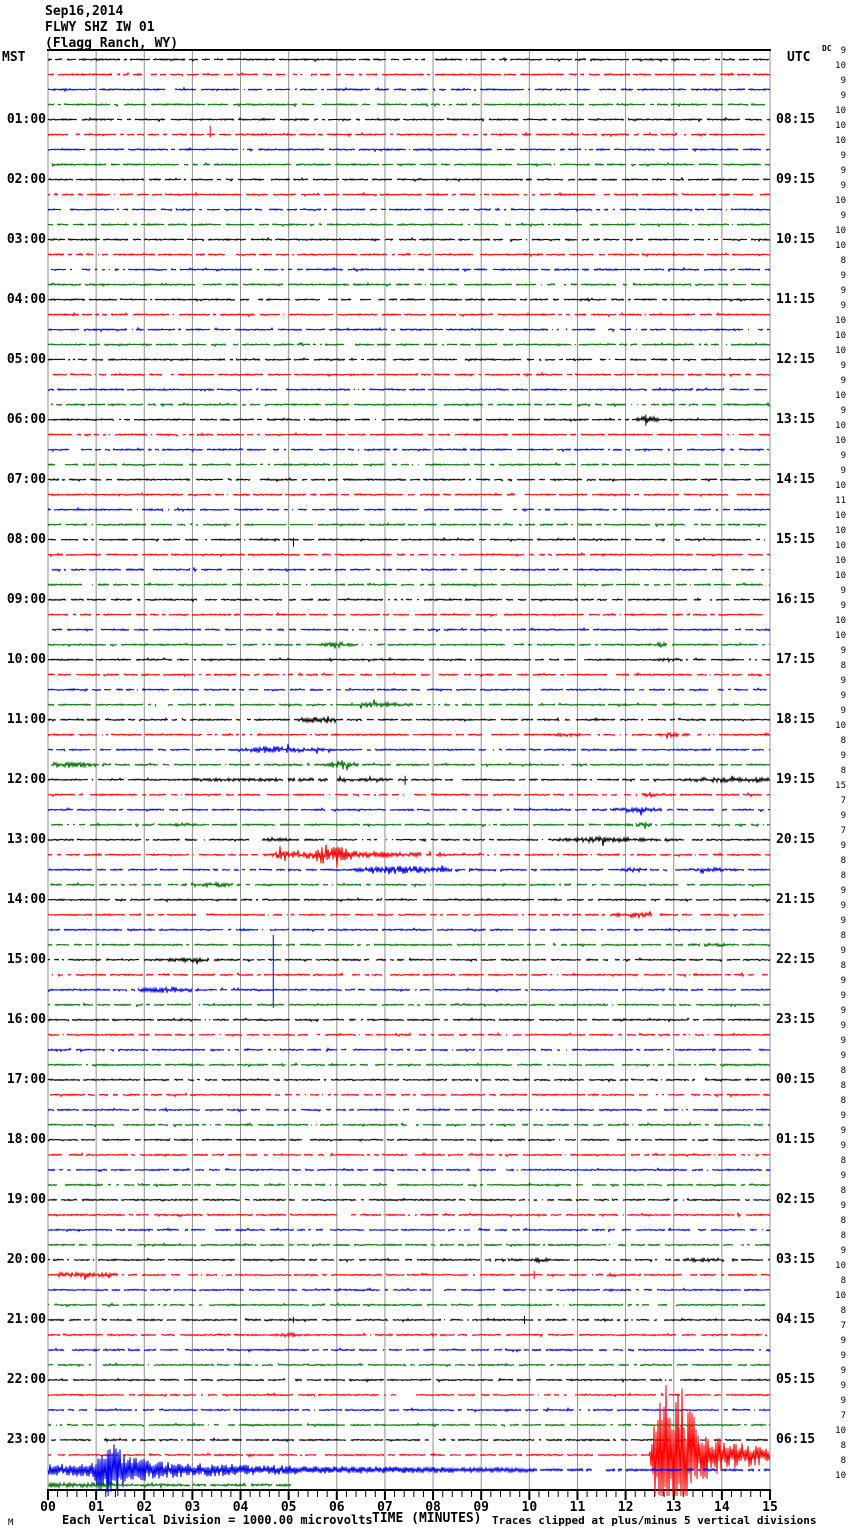 Image resolution: width=850 pixels, height=1534 pixels. Describe the element at coordinates (840, 1430) in the screenshot. I see `dc-value-row-92: 10` at that location.